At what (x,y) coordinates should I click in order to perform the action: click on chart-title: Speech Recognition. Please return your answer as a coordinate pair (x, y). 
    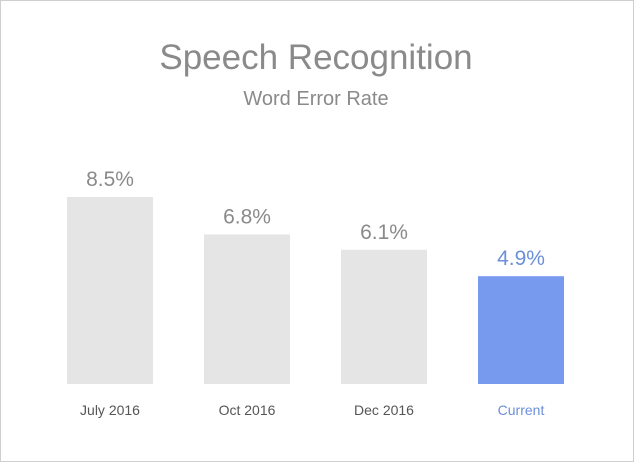
    Looking at the image, I should click on (316, 57).